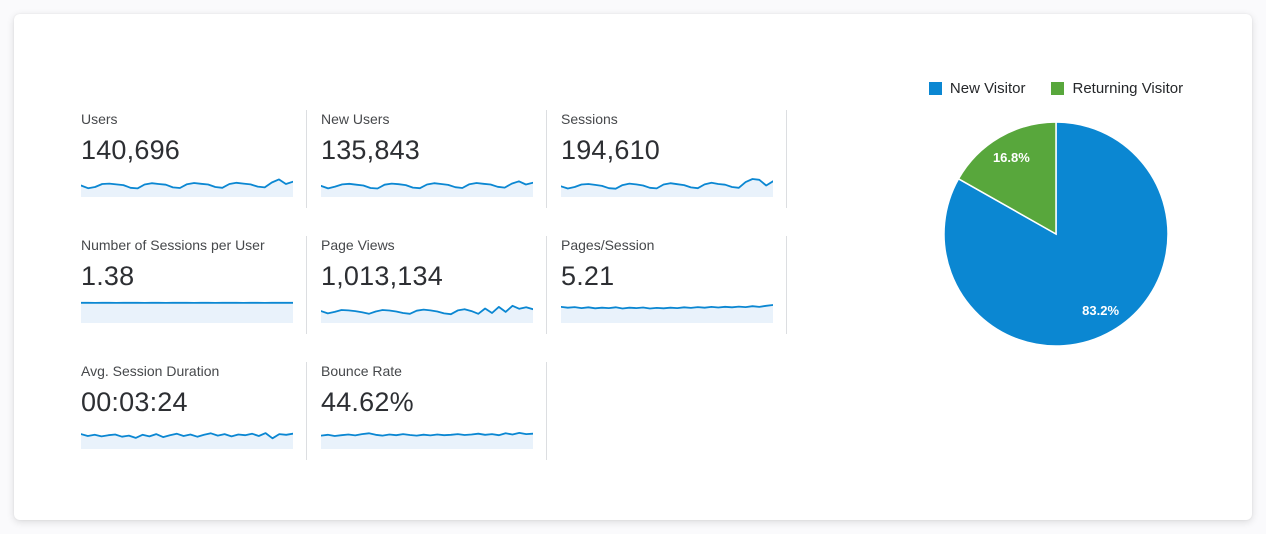  I want to click on metric-card-pages-per-session: Pages/Session 5.21, so click(667, 285).